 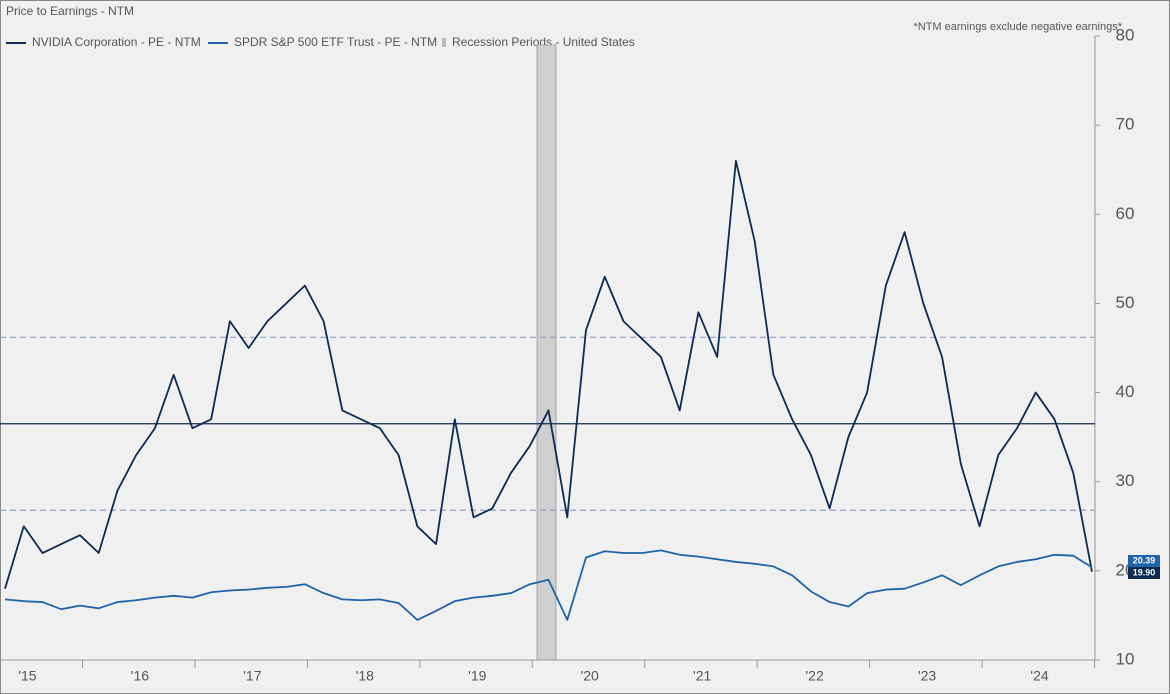 I want to click on series-line, so click(x=548, y=585).